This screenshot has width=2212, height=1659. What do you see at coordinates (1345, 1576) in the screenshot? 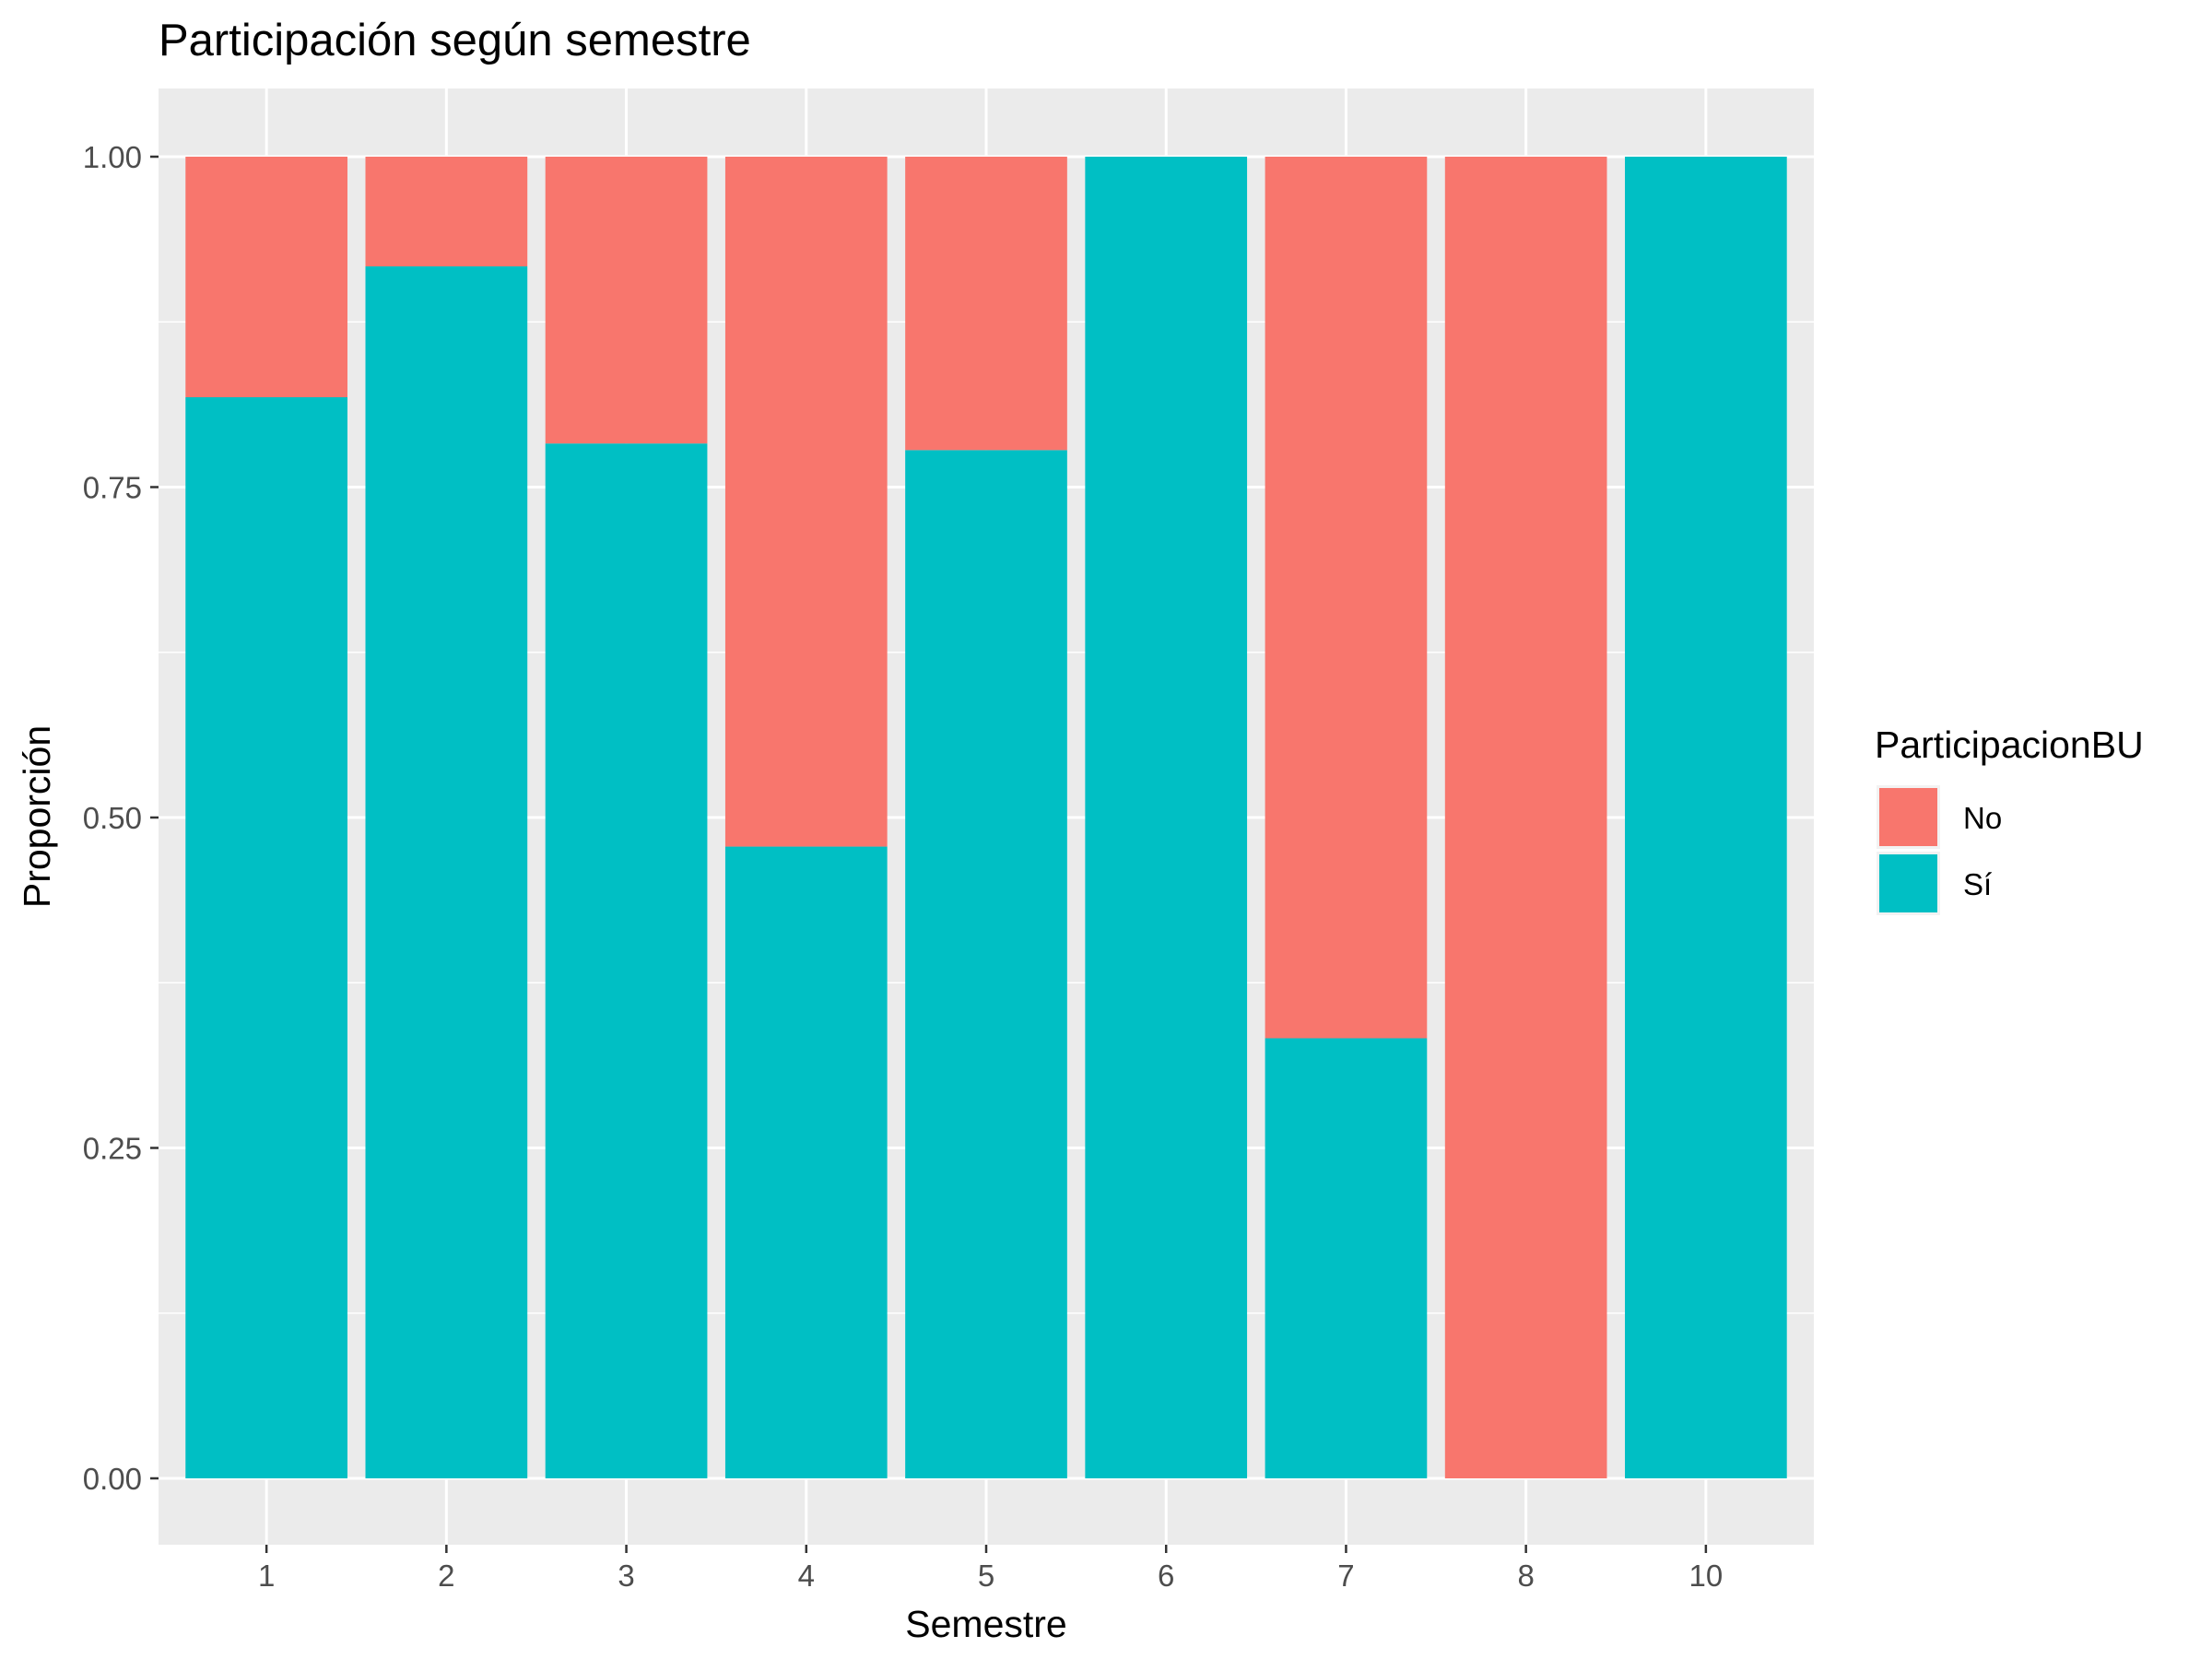
I see `x-tick-label: 7` at bounding box center [1345, 1576].